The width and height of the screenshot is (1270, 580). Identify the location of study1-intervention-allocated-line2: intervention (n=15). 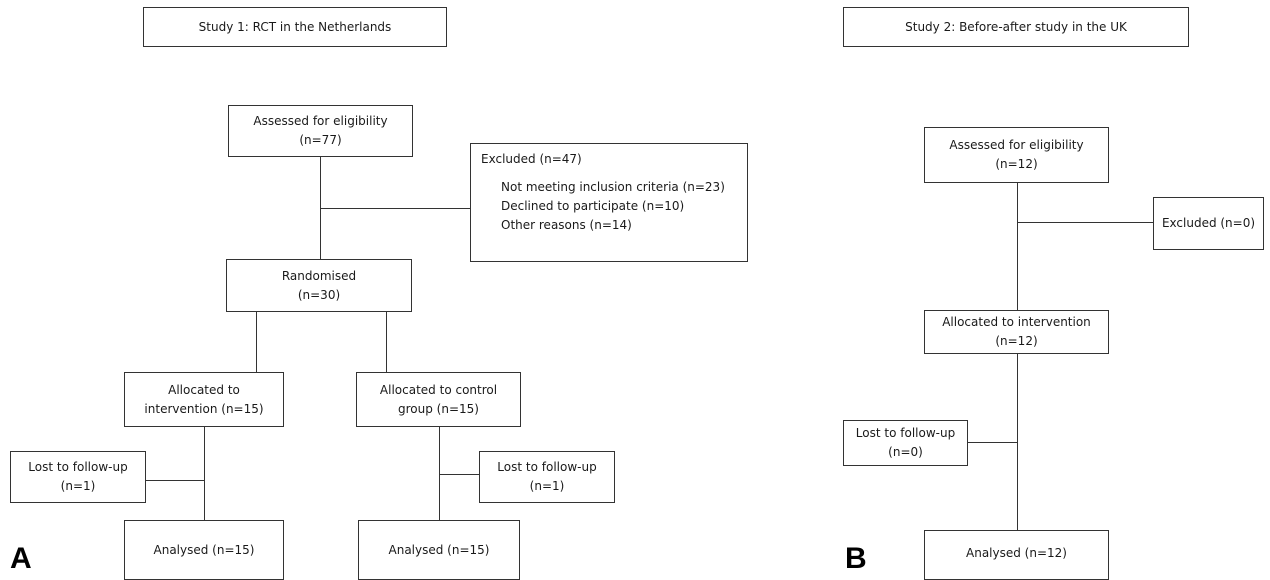
(204, 408).